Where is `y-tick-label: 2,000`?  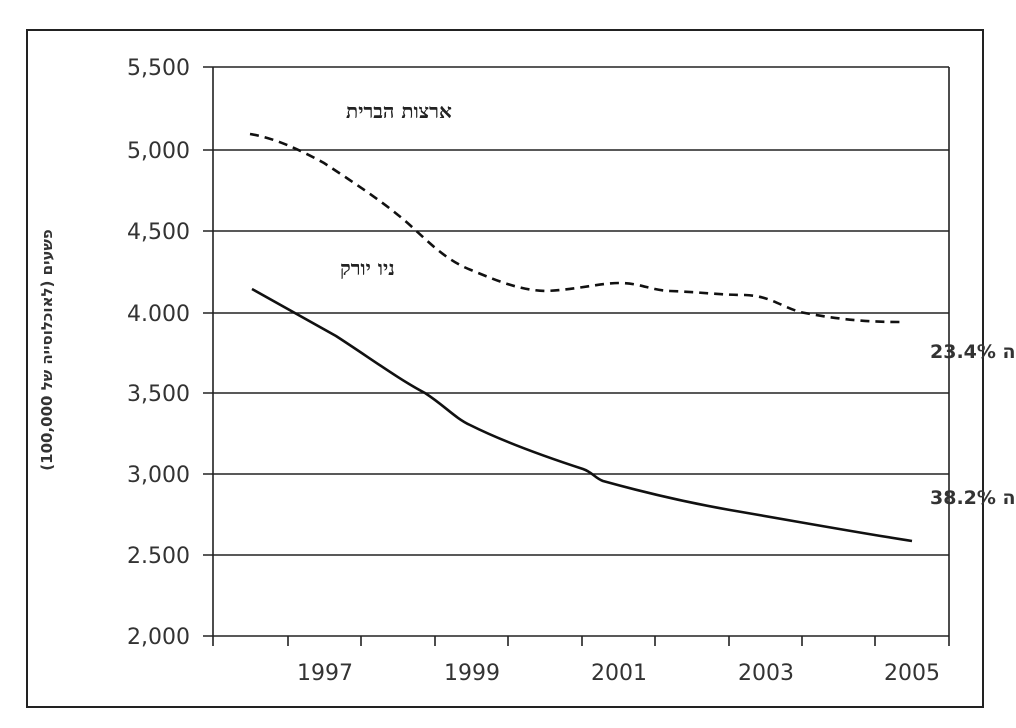
y-tick-label: 2,000 is located at coordinates (158, 637).